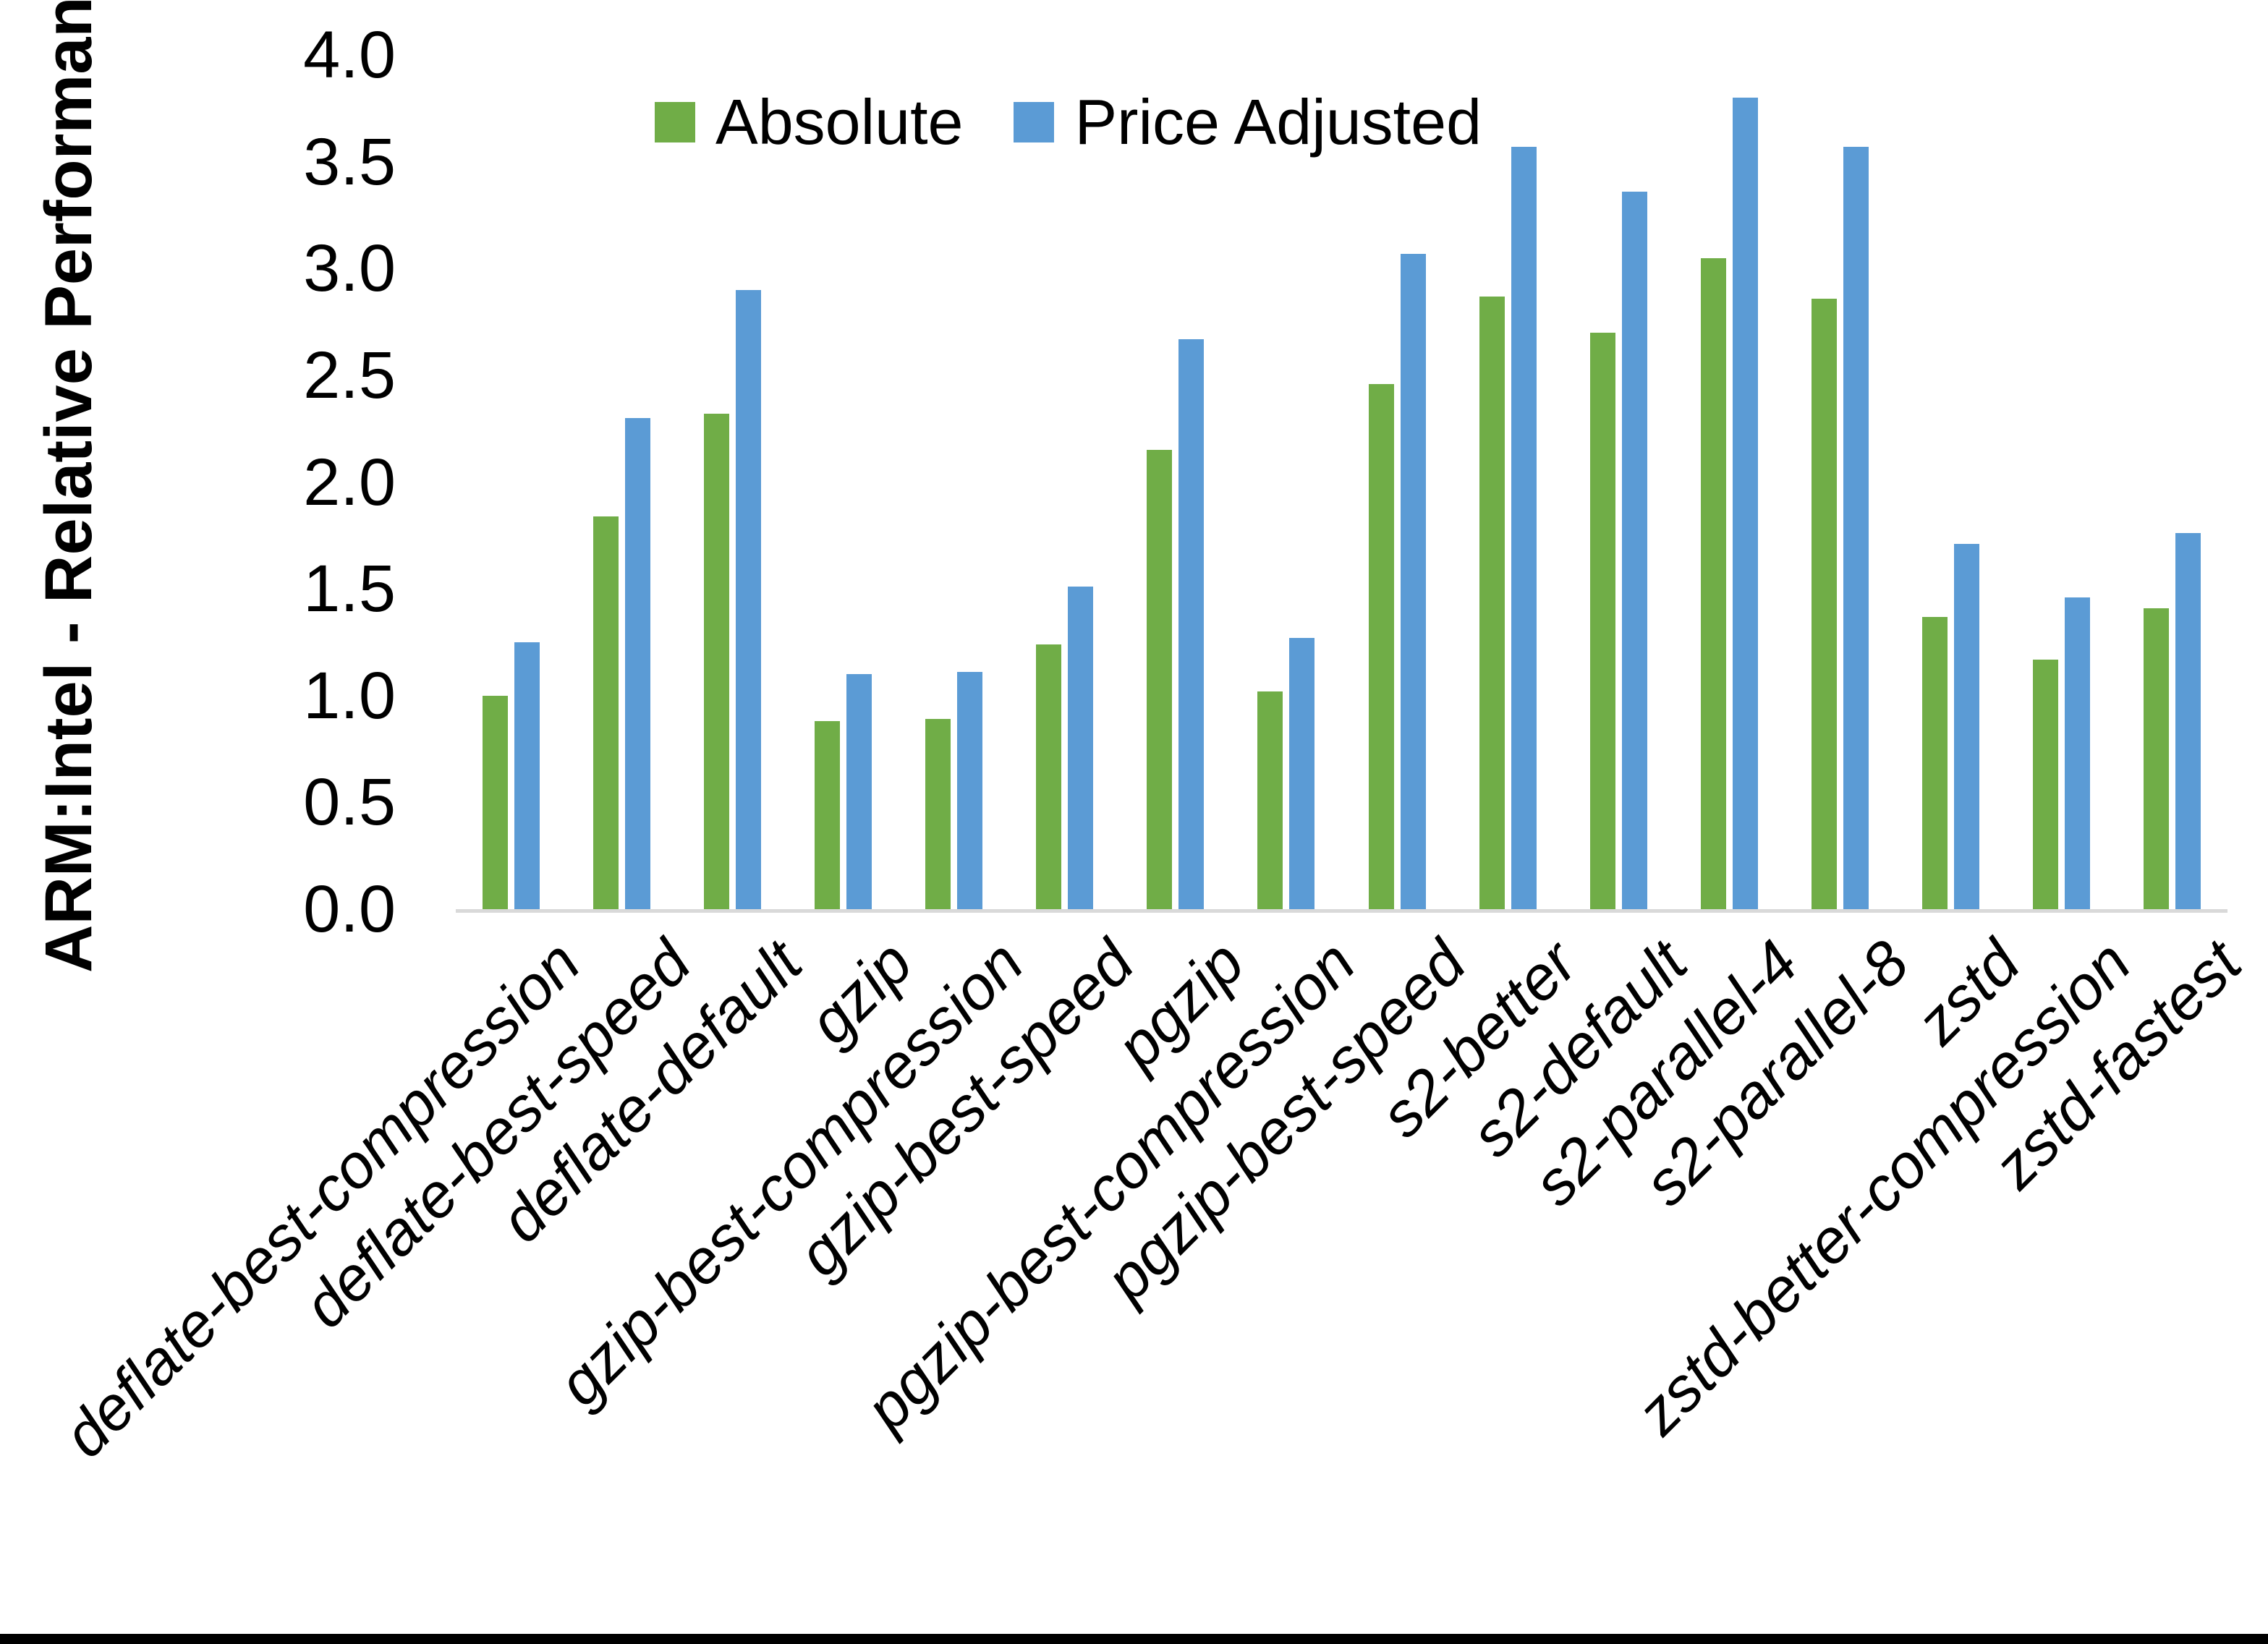  I want to click on legend-label-price-adjusted: Price Adjusted, so click(1278, 122).